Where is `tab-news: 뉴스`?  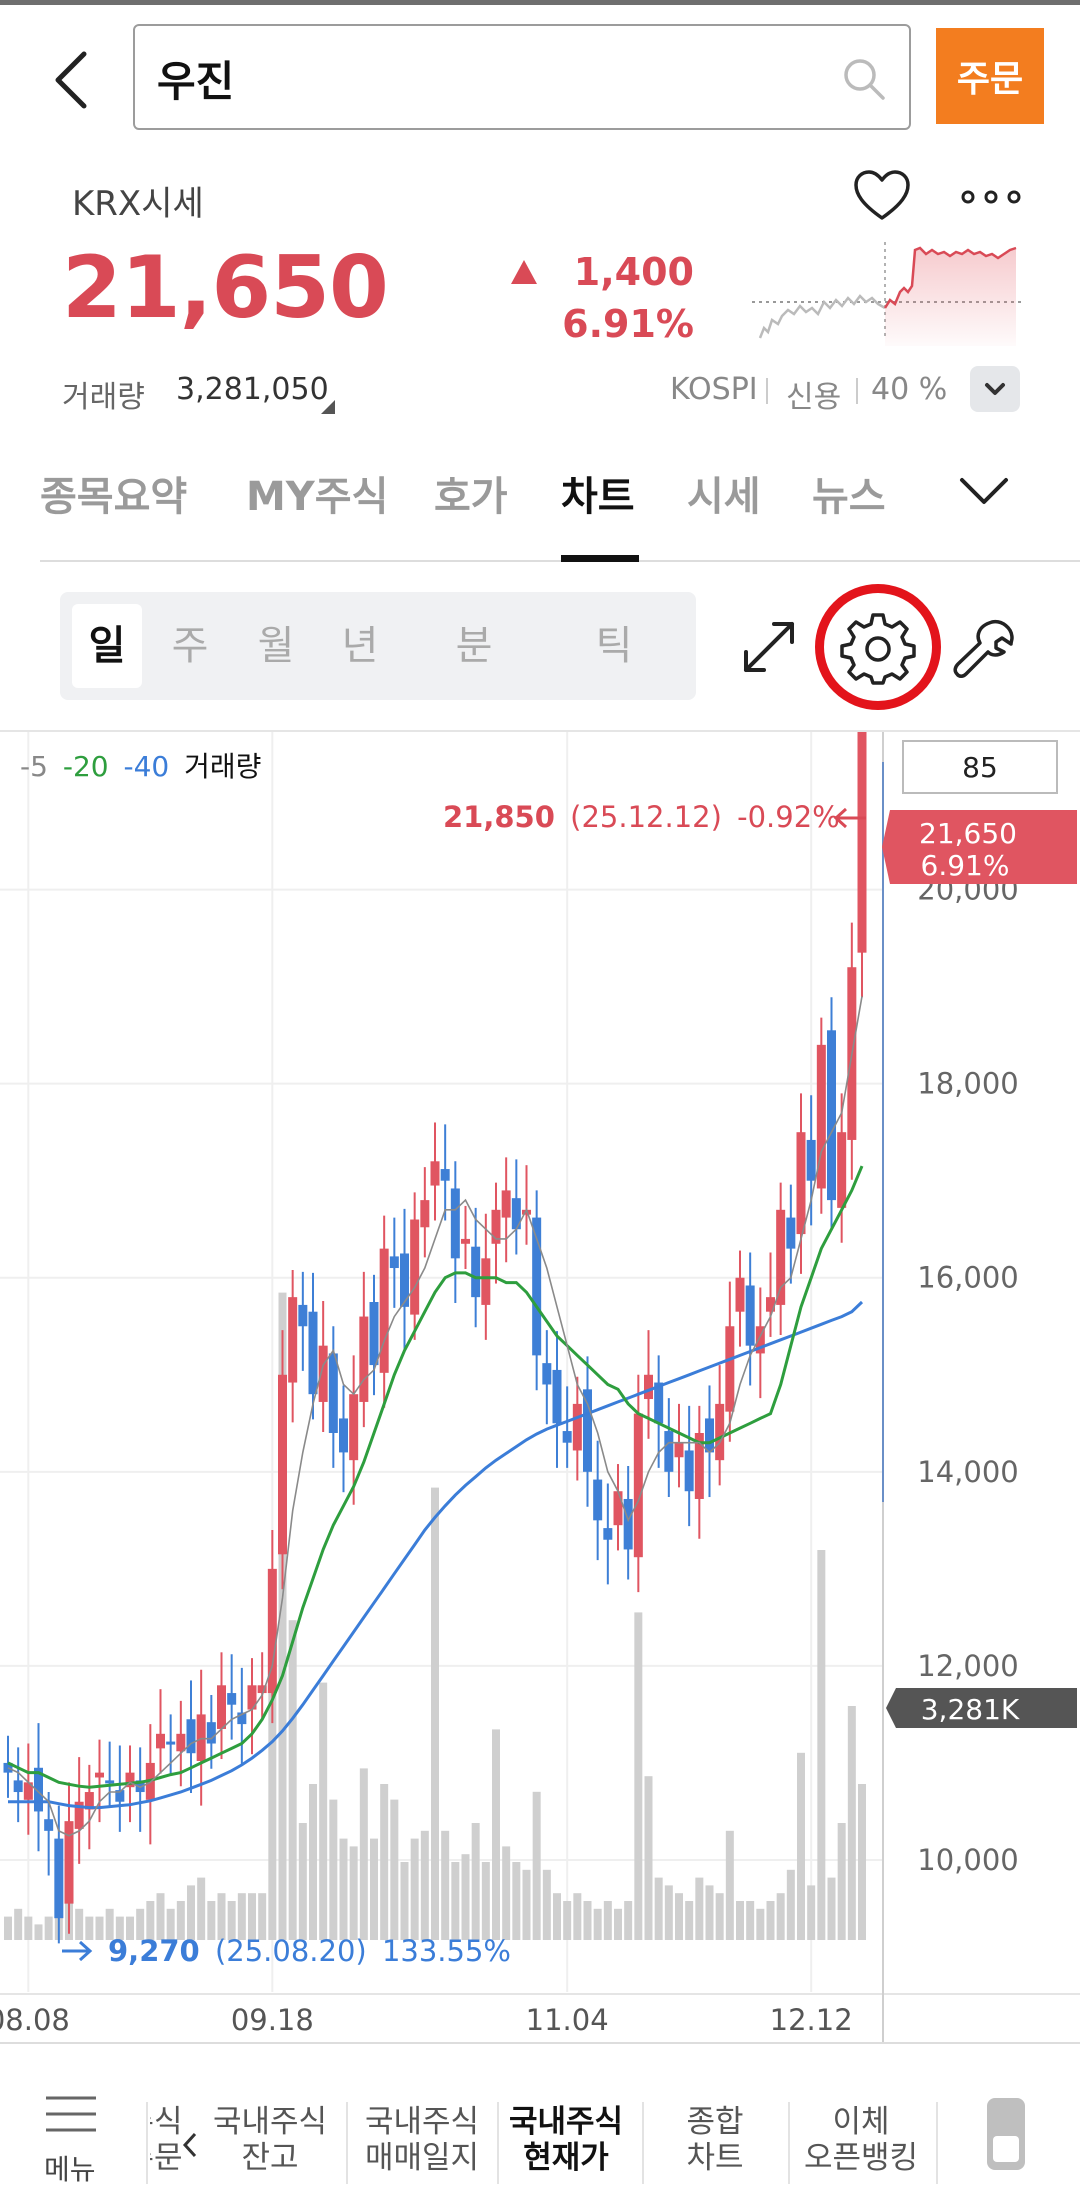
tab-news: 뉴스 is located at coordinates (849, 497).